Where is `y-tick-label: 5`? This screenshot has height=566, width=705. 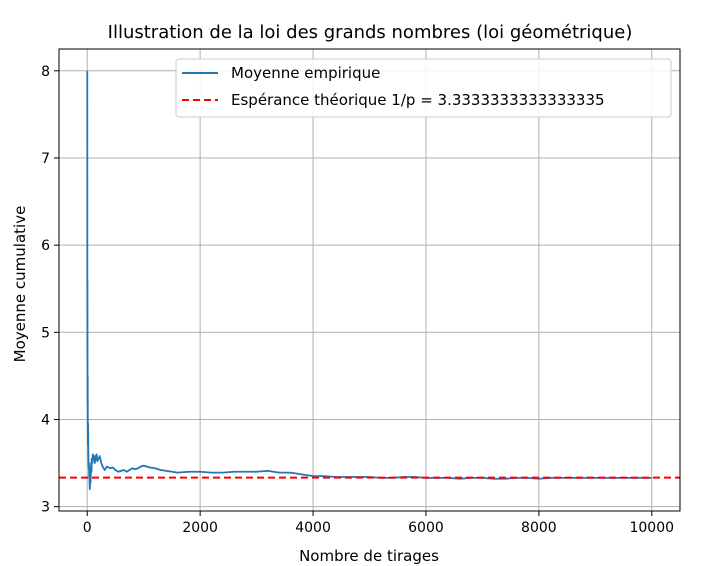 y-tick-label: 5 is located at coordinates (45, 333).